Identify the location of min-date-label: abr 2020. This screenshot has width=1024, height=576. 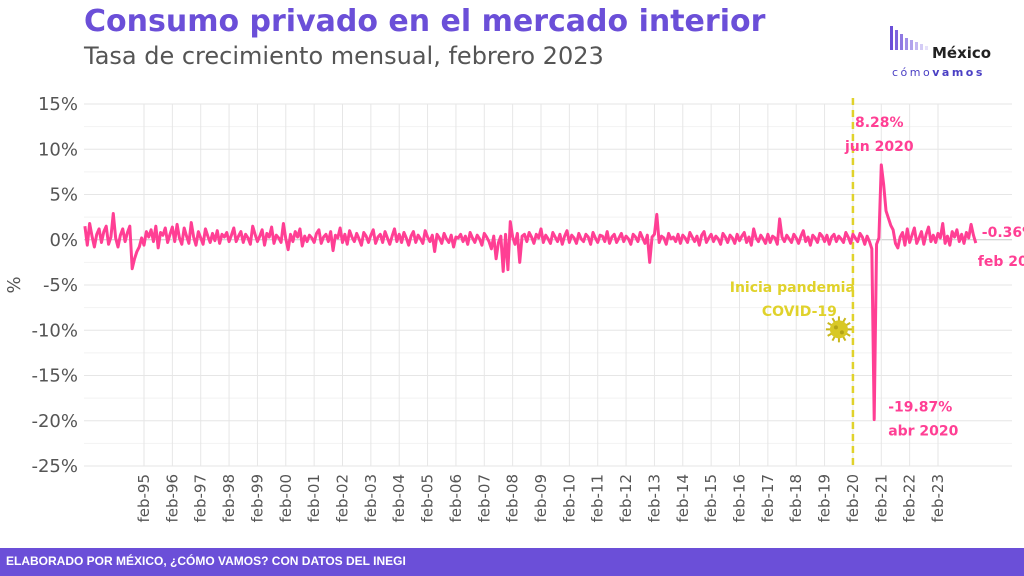
(923, 432).